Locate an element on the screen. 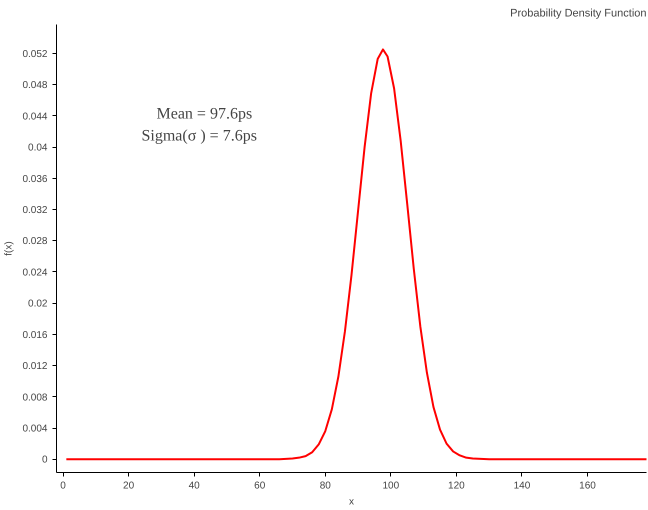 Image resolution: width=648 pixels, height=510 pixels. x-tick-label: 20 is located at coordinates (129, 486).